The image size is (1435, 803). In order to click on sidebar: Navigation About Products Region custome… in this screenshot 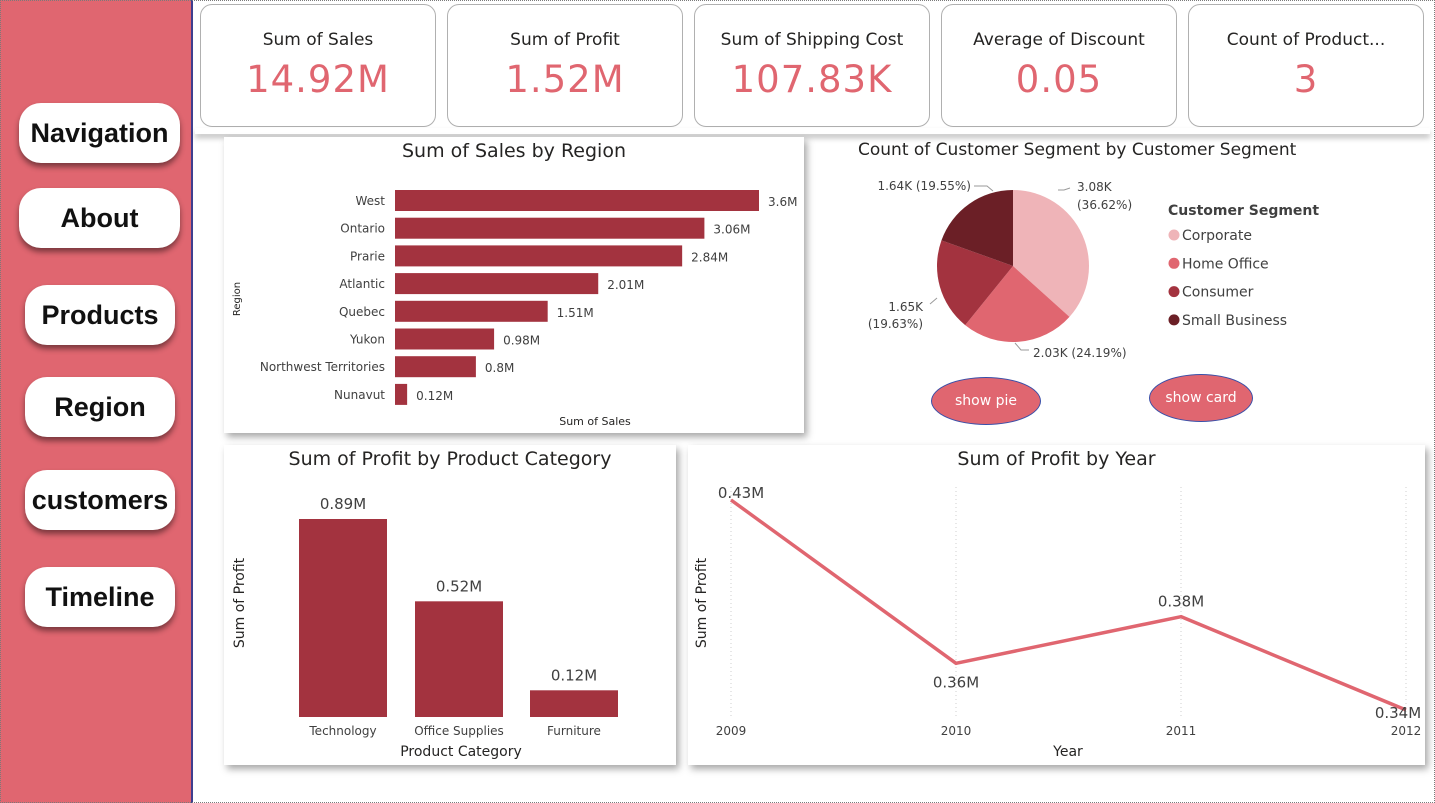, I will do `click(96, 401)`.